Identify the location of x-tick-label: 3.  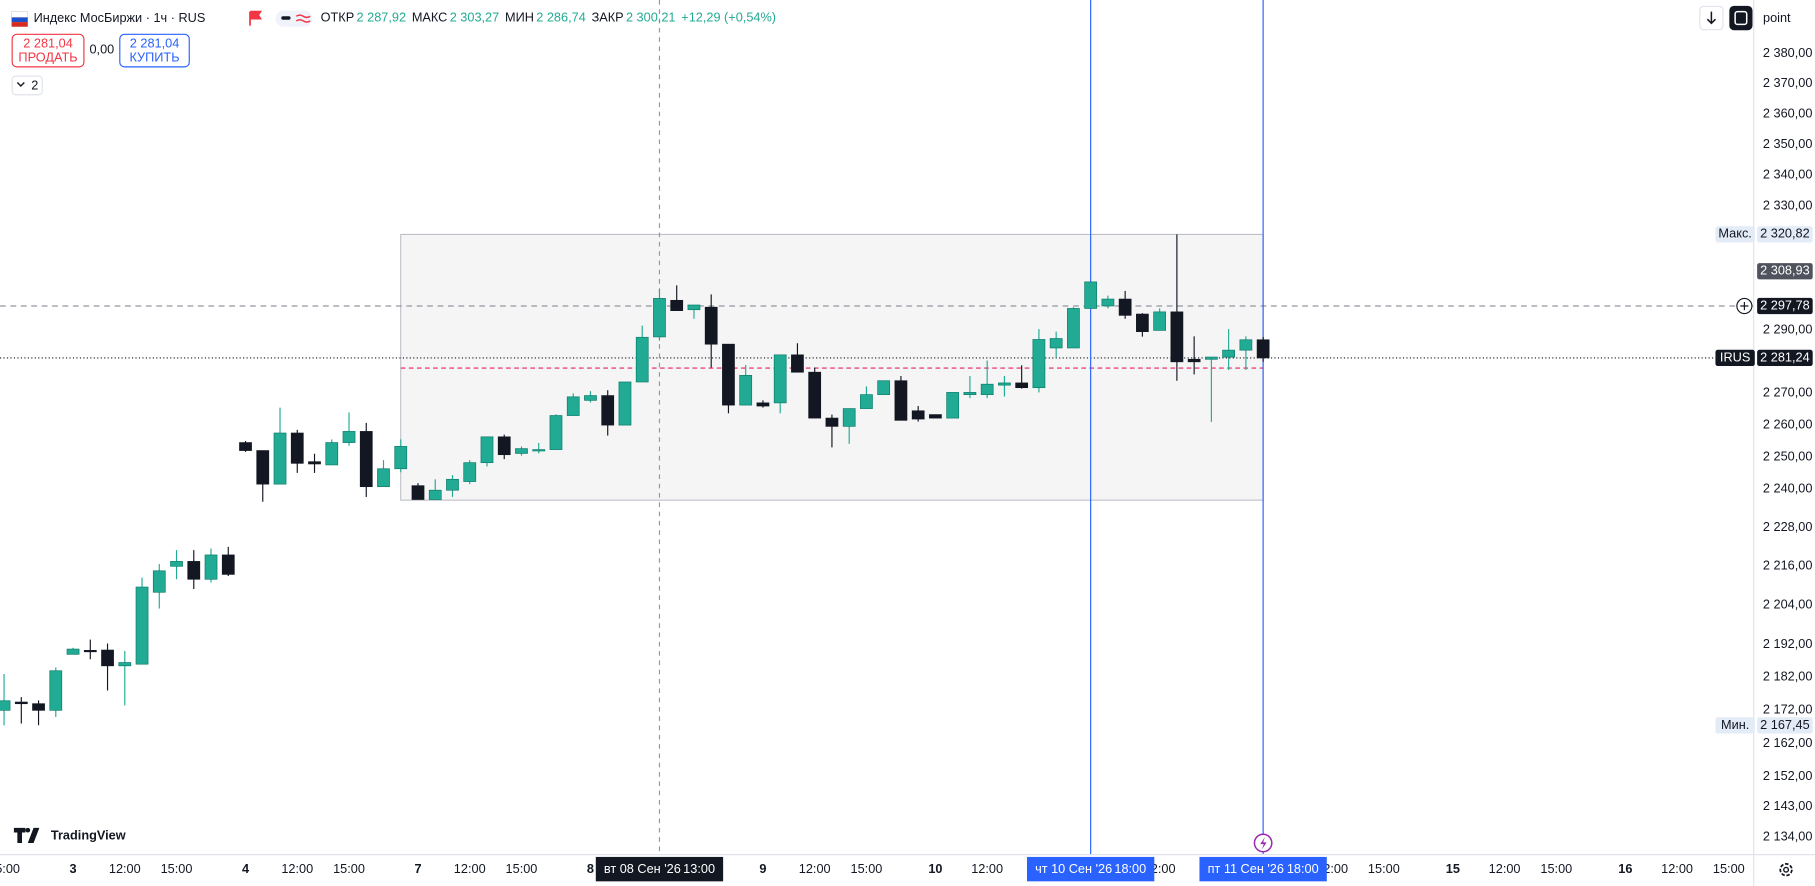
(73, 868).